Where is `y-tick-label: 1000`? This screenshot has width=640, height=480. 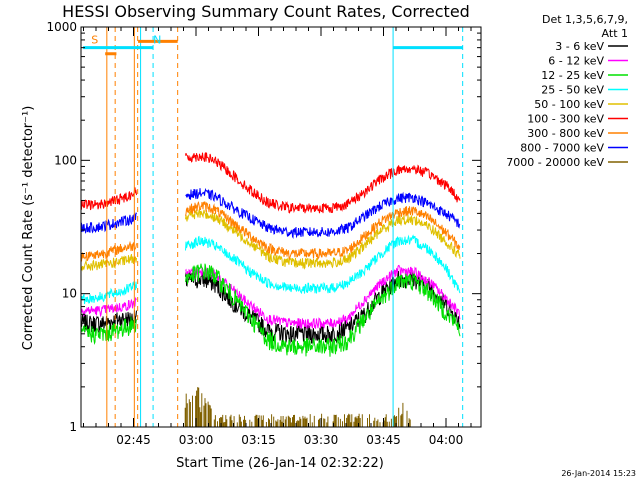
y-tick-label: 1000 is located at coordinates (61, 27).